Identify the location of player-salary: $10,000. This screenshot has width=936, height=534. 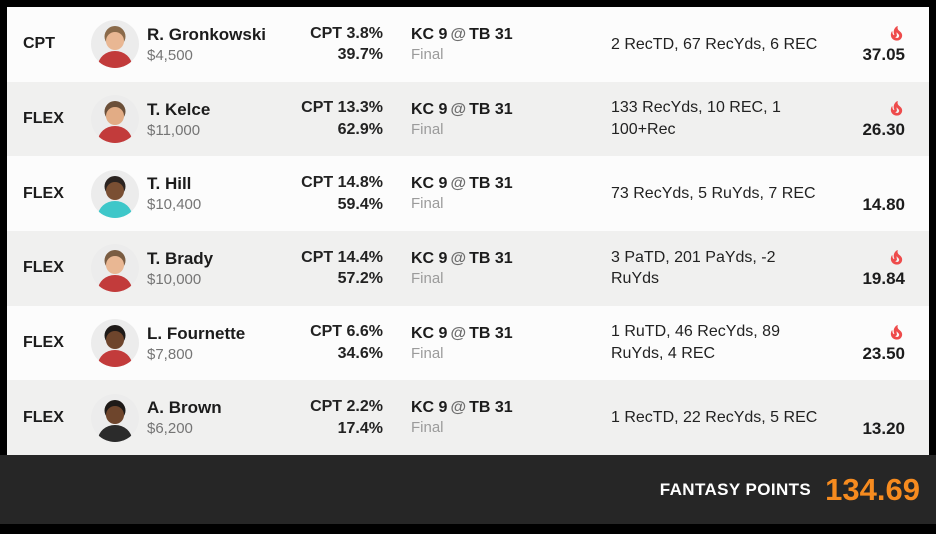
(174, 279).